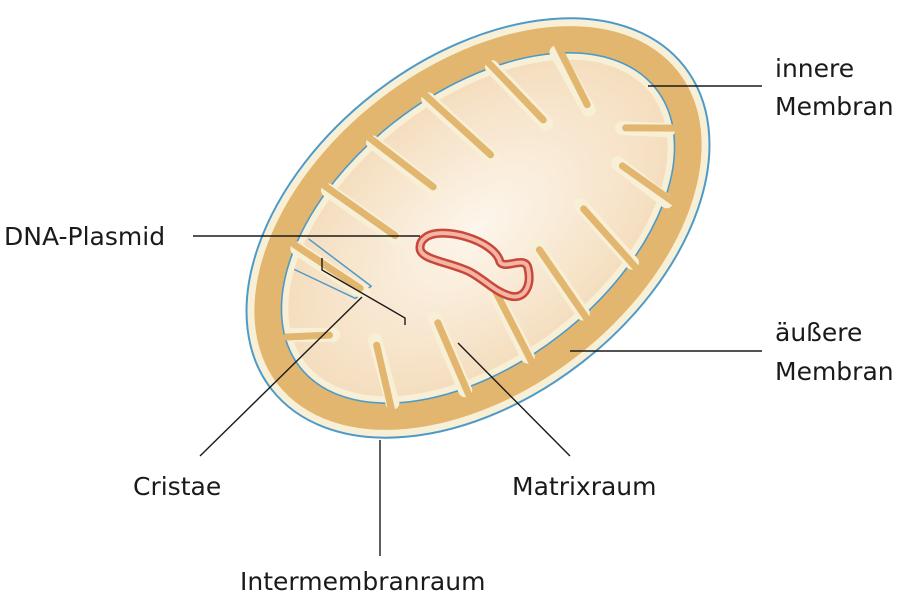  Describe the element at coordinates (584, 486) in the screenshot. I see `label-matrix-space: Matrixraum` at that location.